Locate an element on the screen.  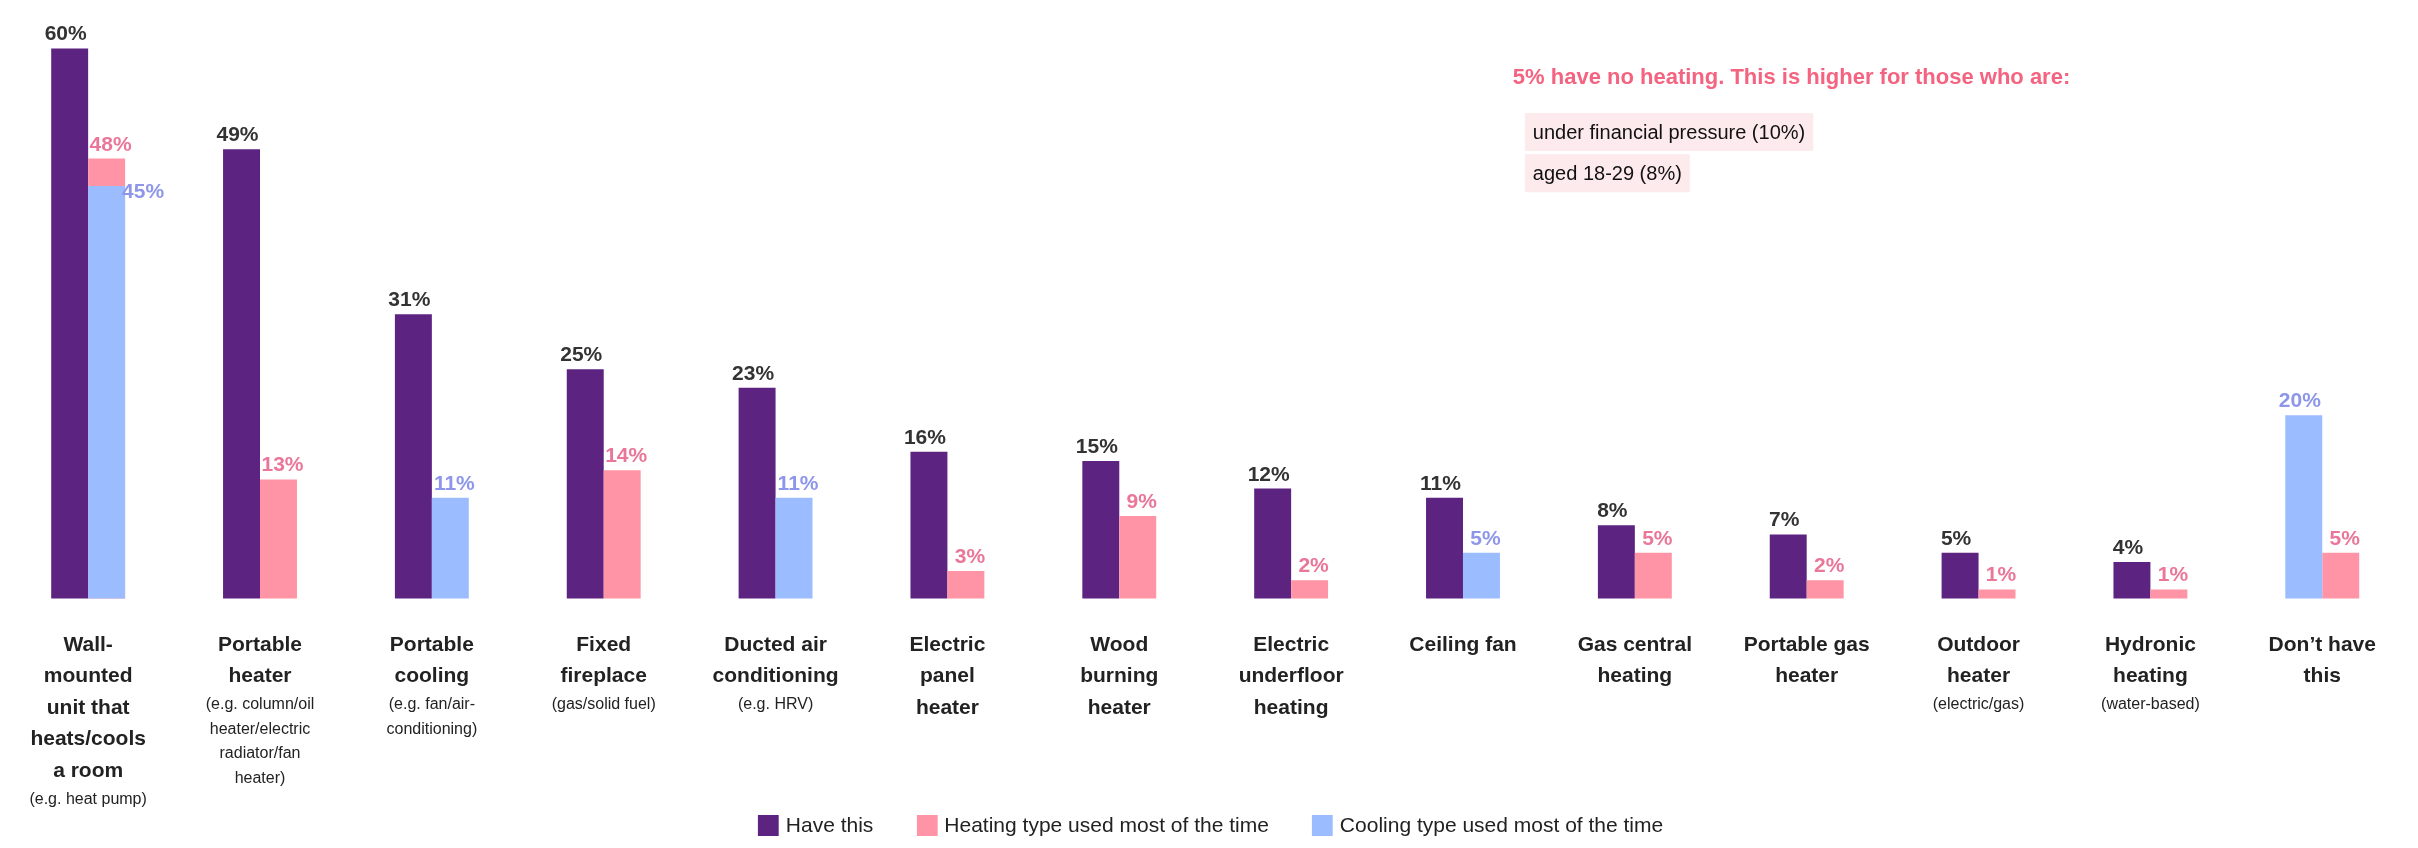
x-tick-label: Outdoor heater (electric/gas) is located at coordinates (1978, 671).